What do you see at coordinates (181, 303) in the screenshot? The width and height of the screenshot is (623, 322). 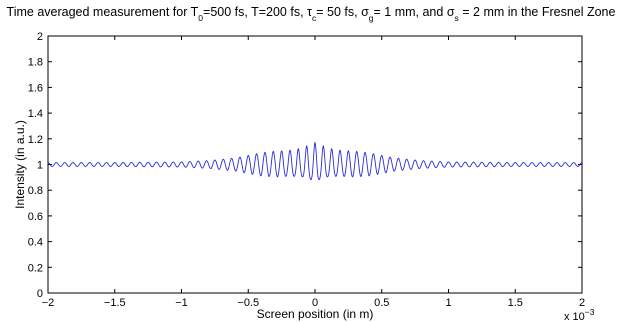 I see `x-tick-label: −1` at bounding box center [181, 303].